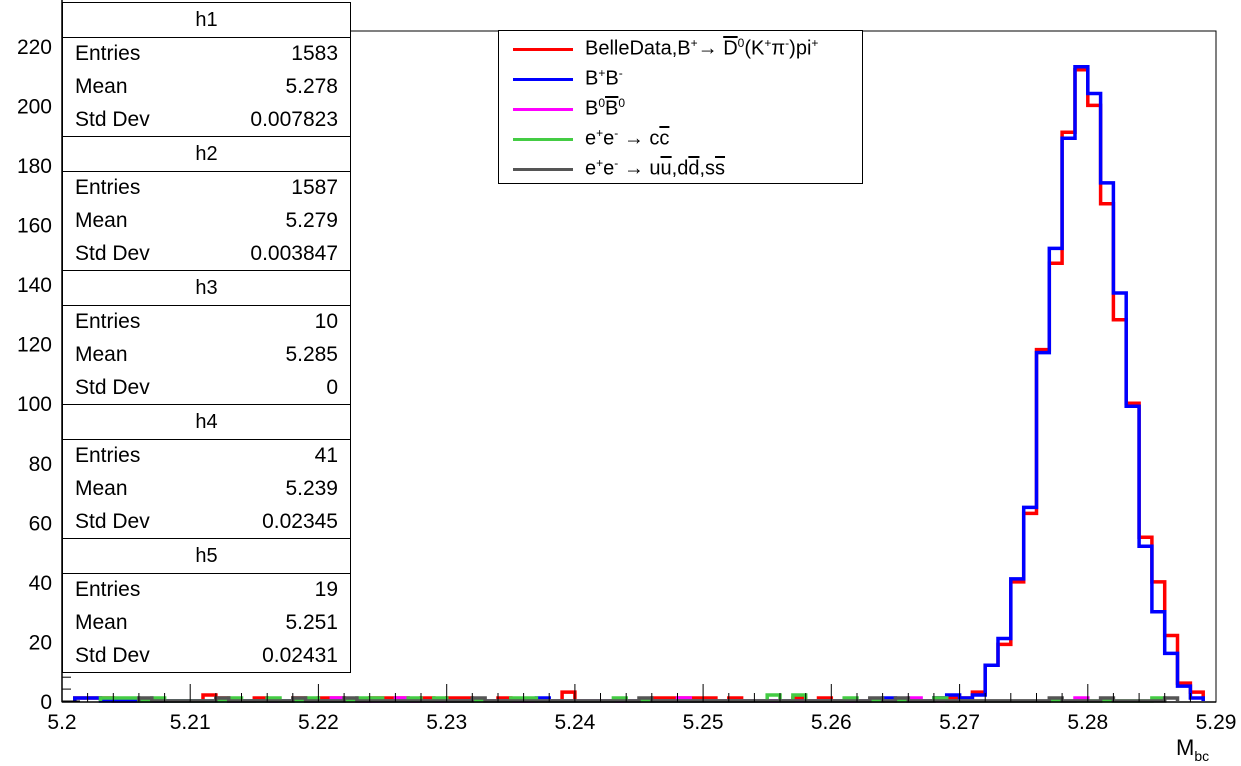  What do you see at coordinates (40, 642) in the screenshot?
I see `y-tick-label: 20` at bounding box center [40, 642].